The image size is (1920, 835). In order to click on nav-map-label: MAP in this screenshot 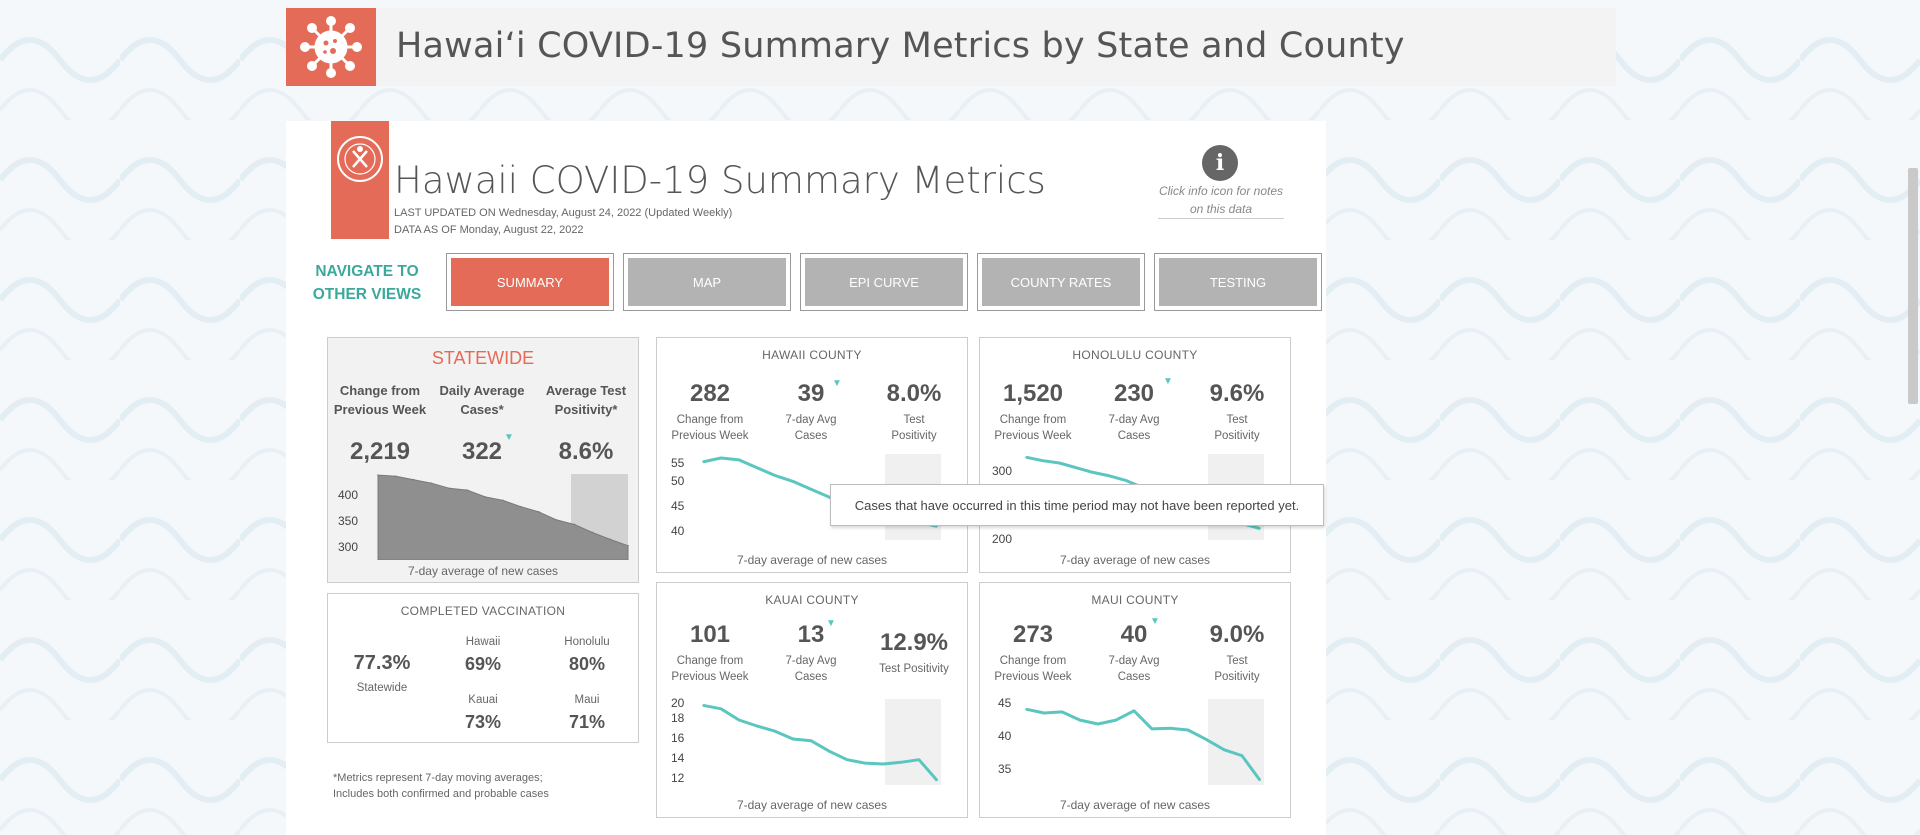, I will do `click(707, 282)`.